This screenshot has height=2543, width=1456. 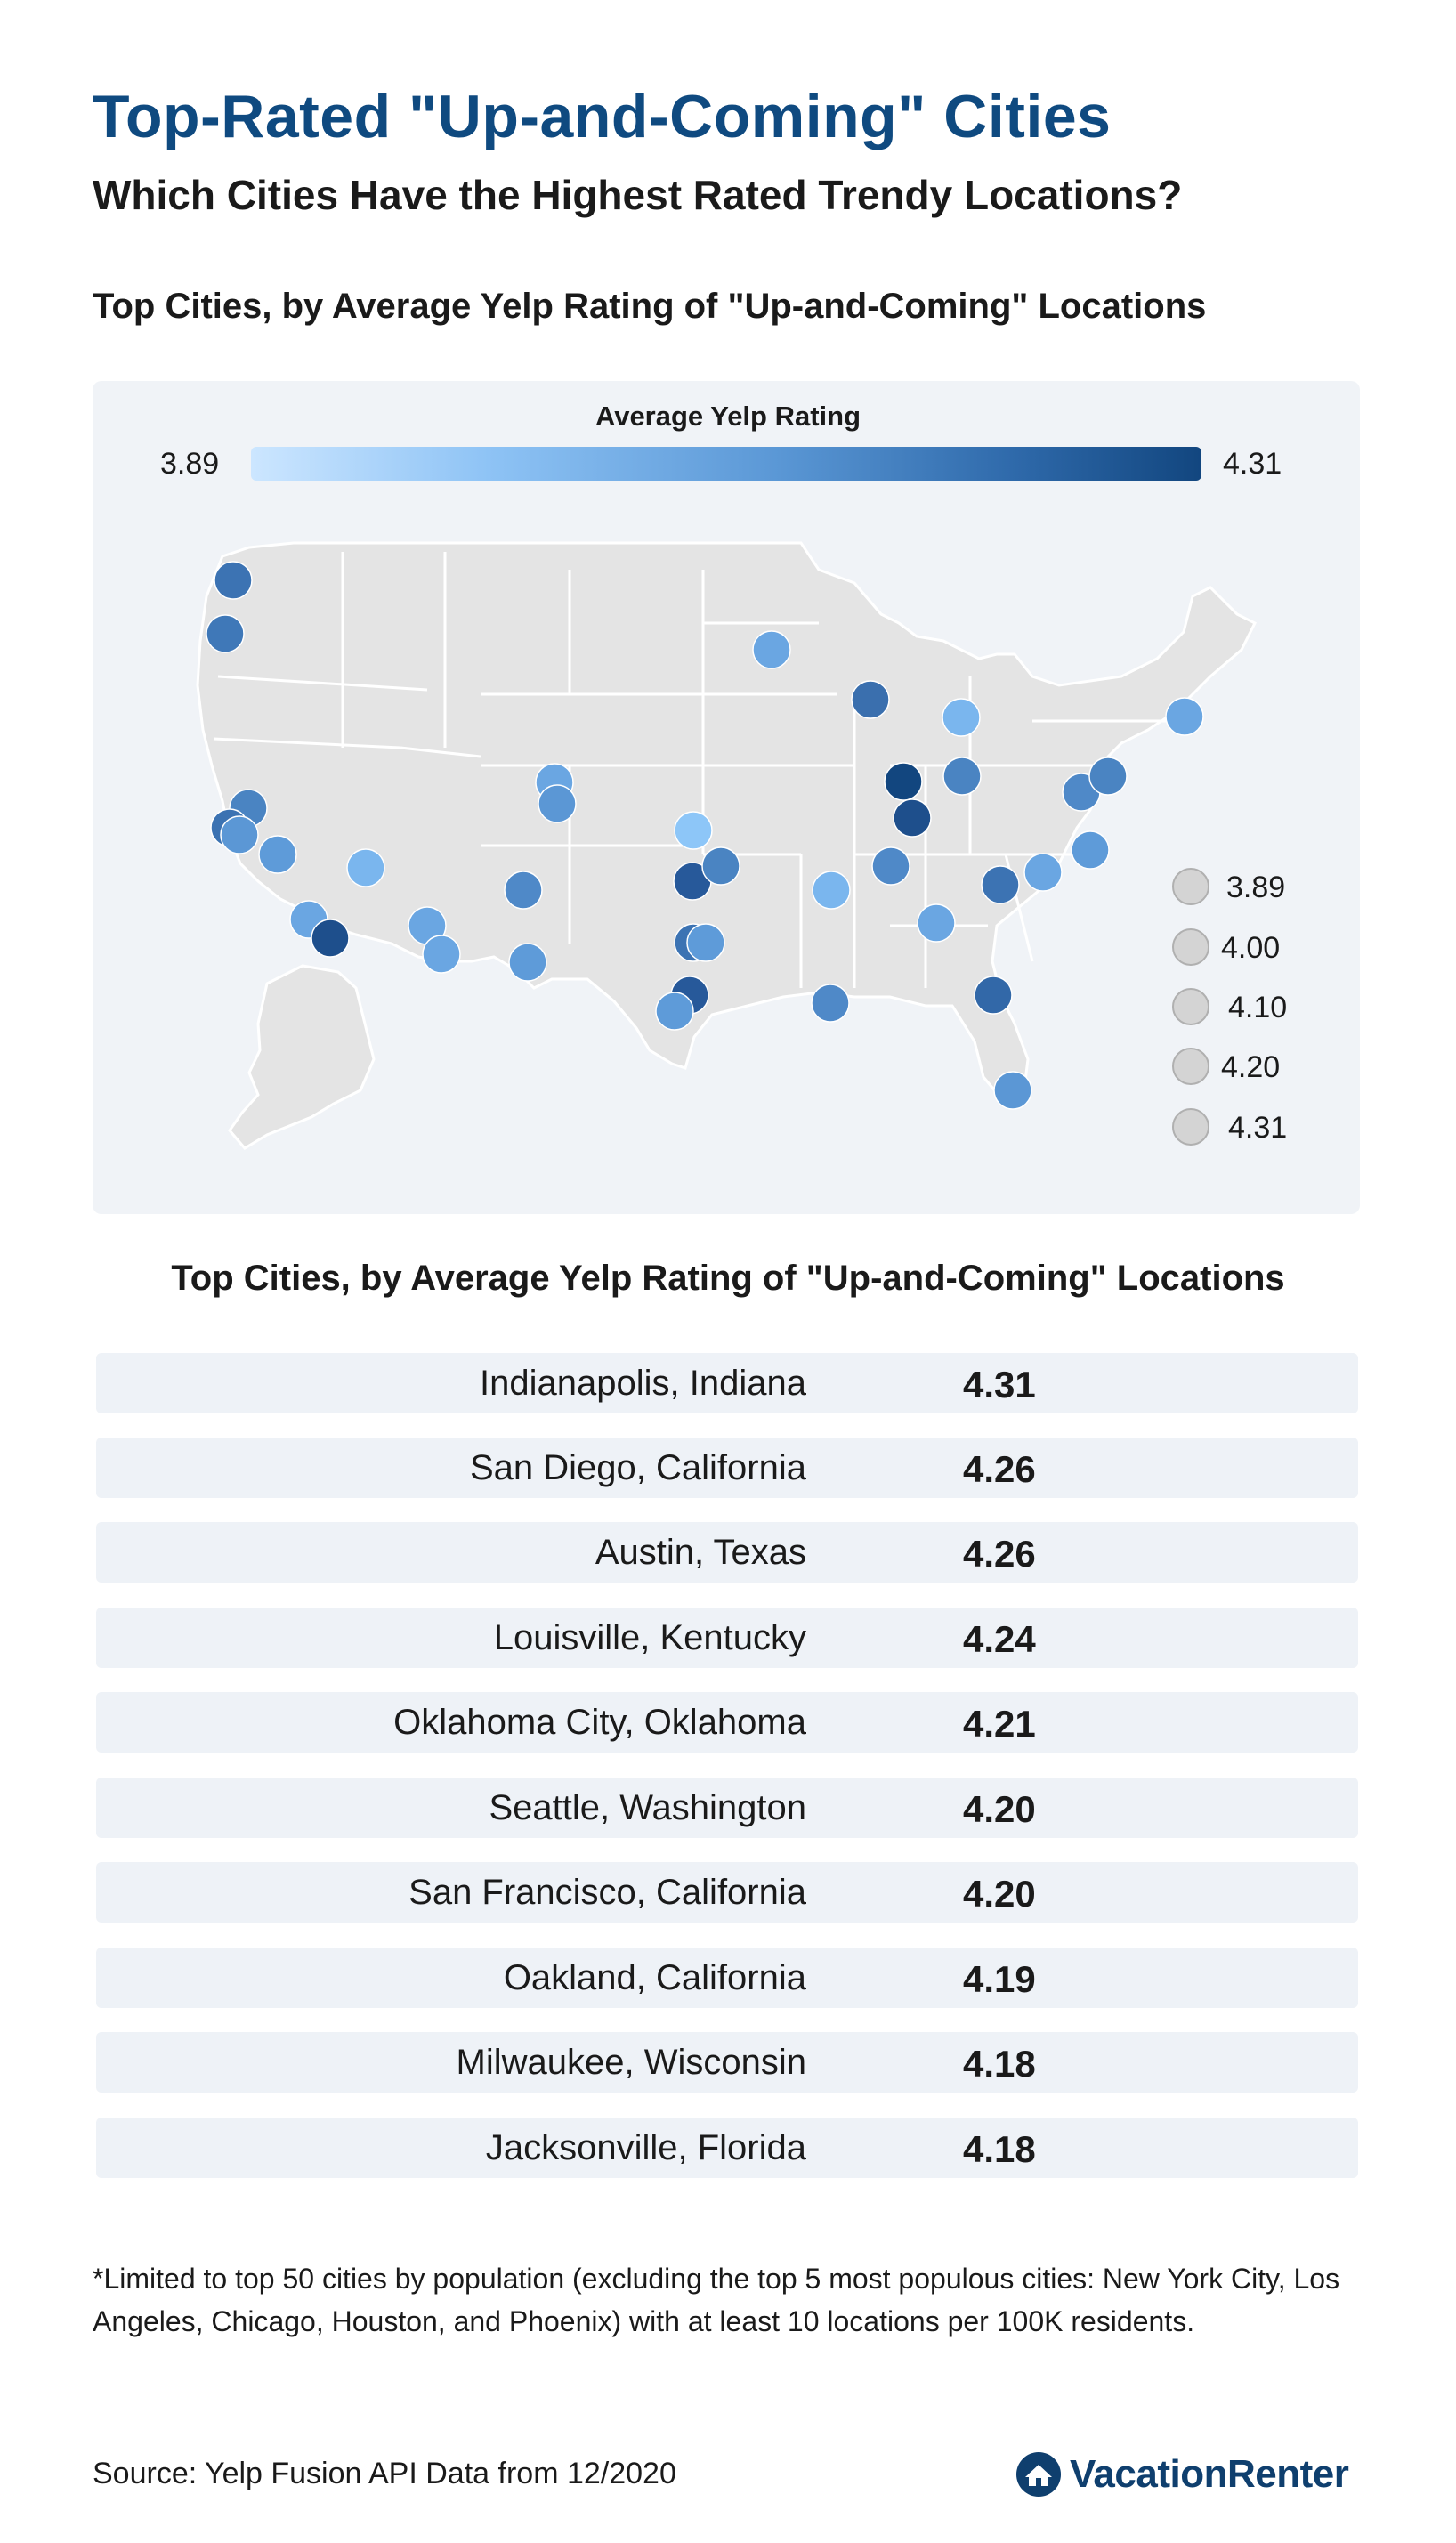 I want to click on table-row: Oakland, California 4.19, so click(x=727, y=1978).